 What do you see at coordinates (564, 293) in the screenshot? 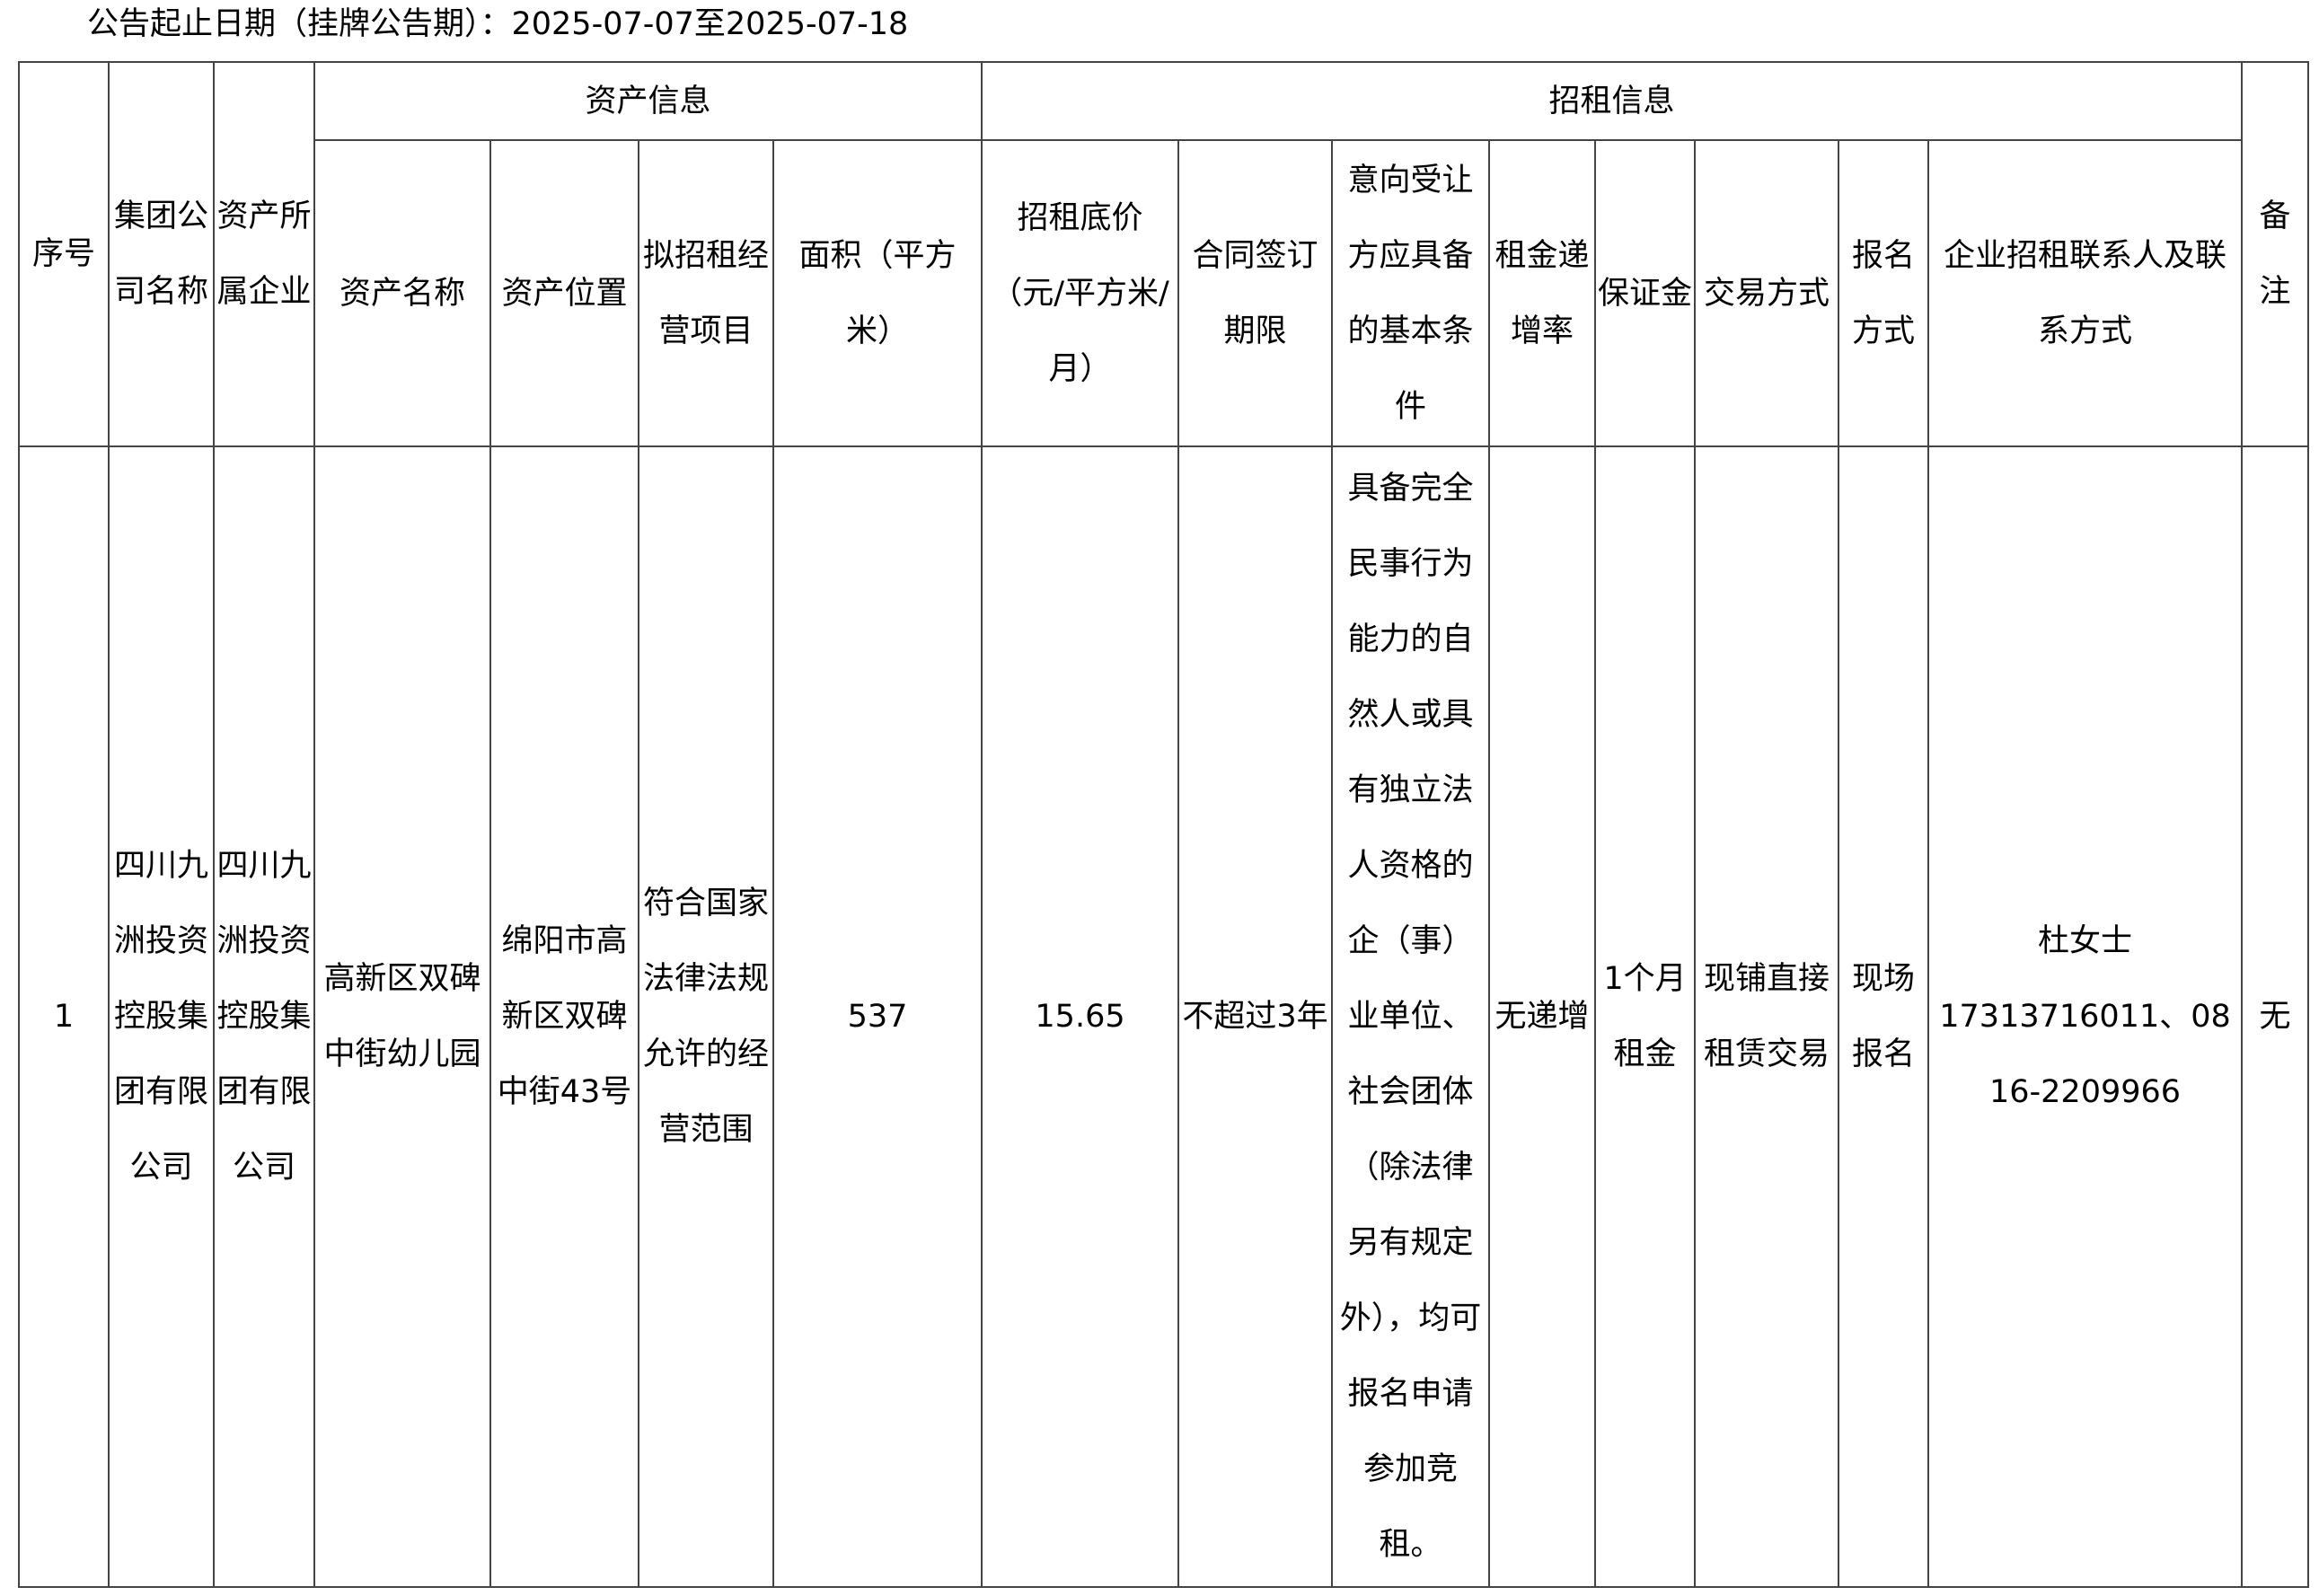
I see `header-asset-location: 资产位置` at bounding box center [564, 293].